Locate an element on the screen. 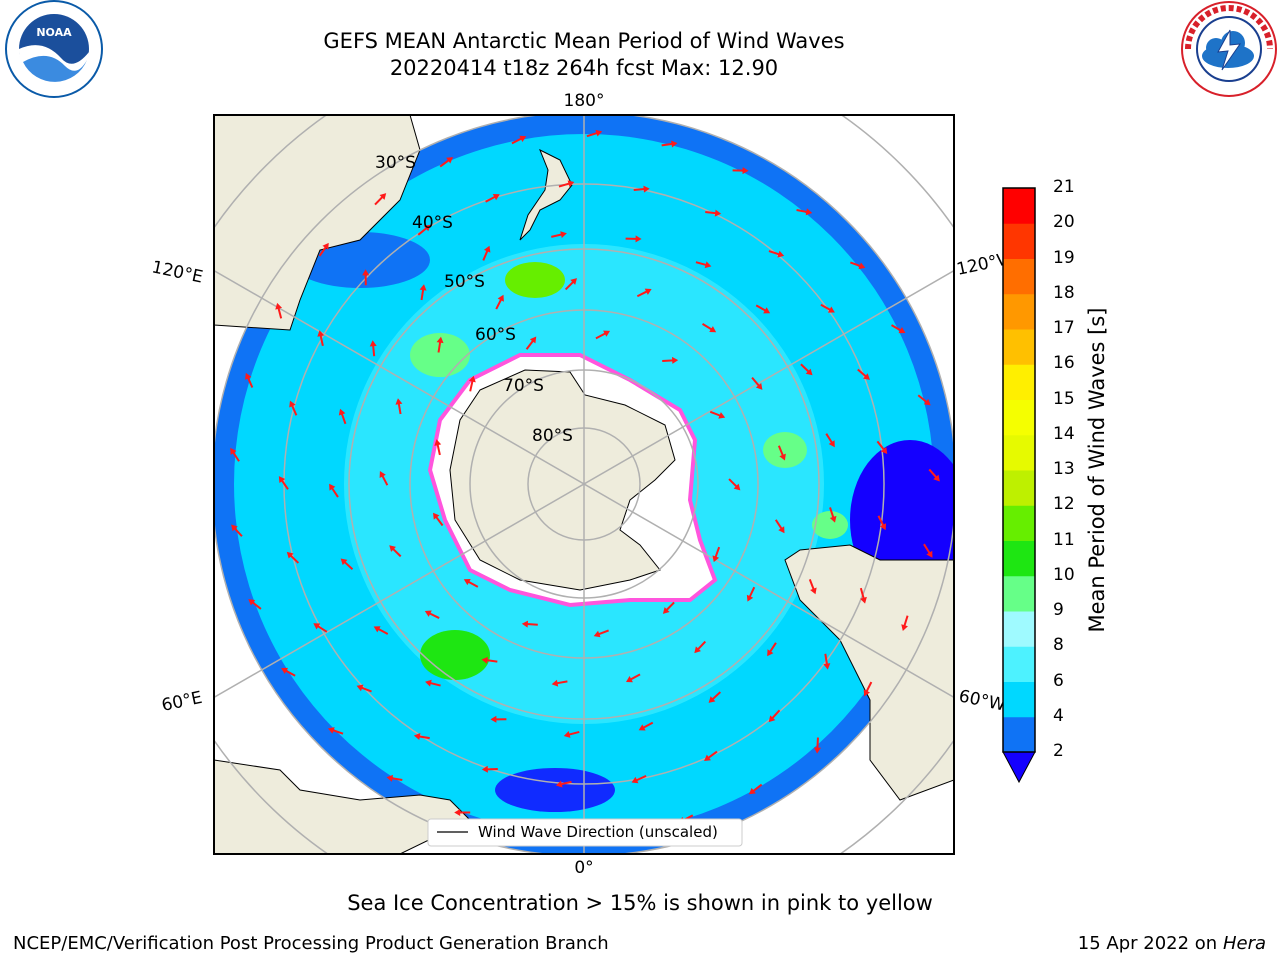 This screenshot has width=1280, height=960. host-text: Hera is located at coordinates (1244, 943).